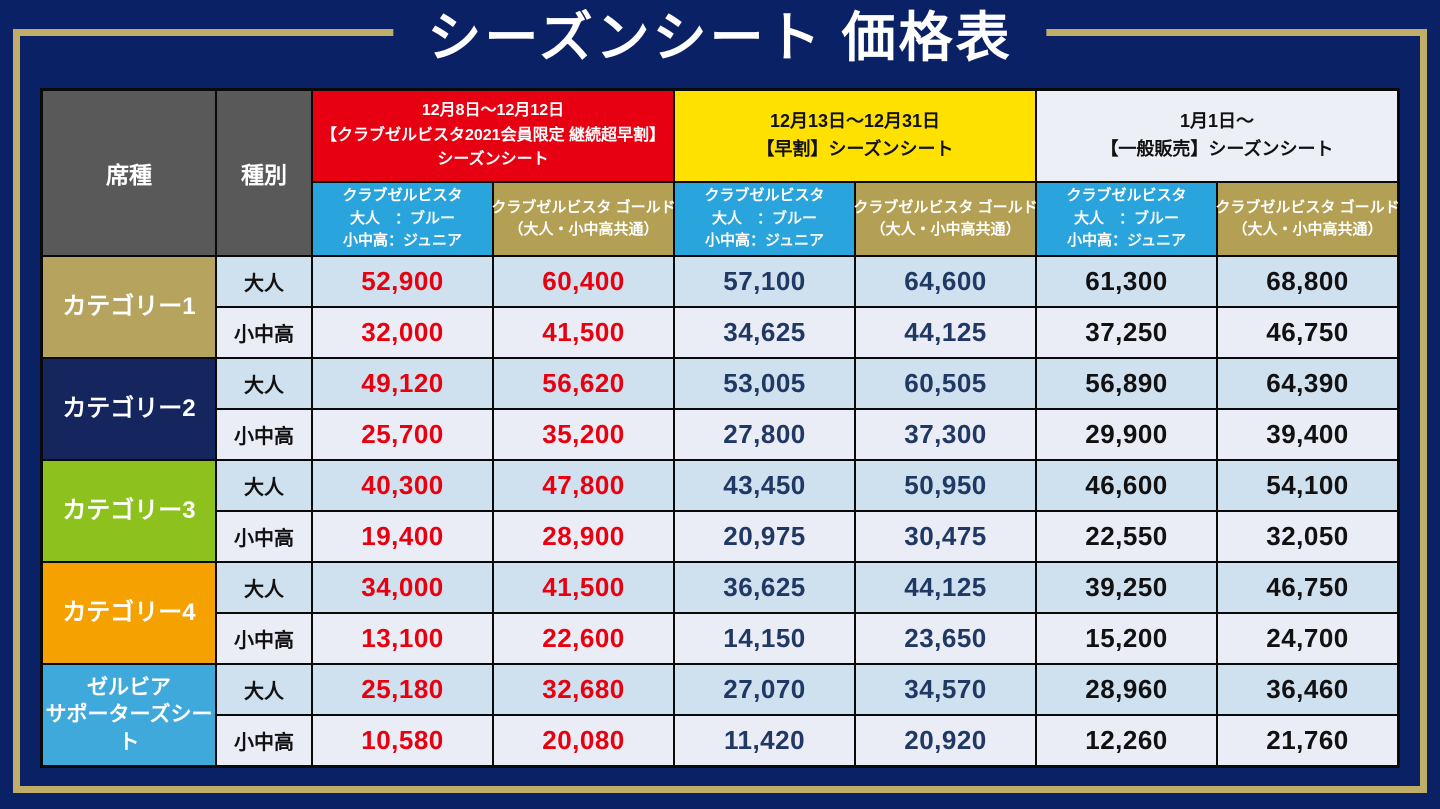 This screenshot has width=1440, height=809. Describe the element at coordinates (764, 536) in the screenshot. I see `price-cell: 20,975` at that location.